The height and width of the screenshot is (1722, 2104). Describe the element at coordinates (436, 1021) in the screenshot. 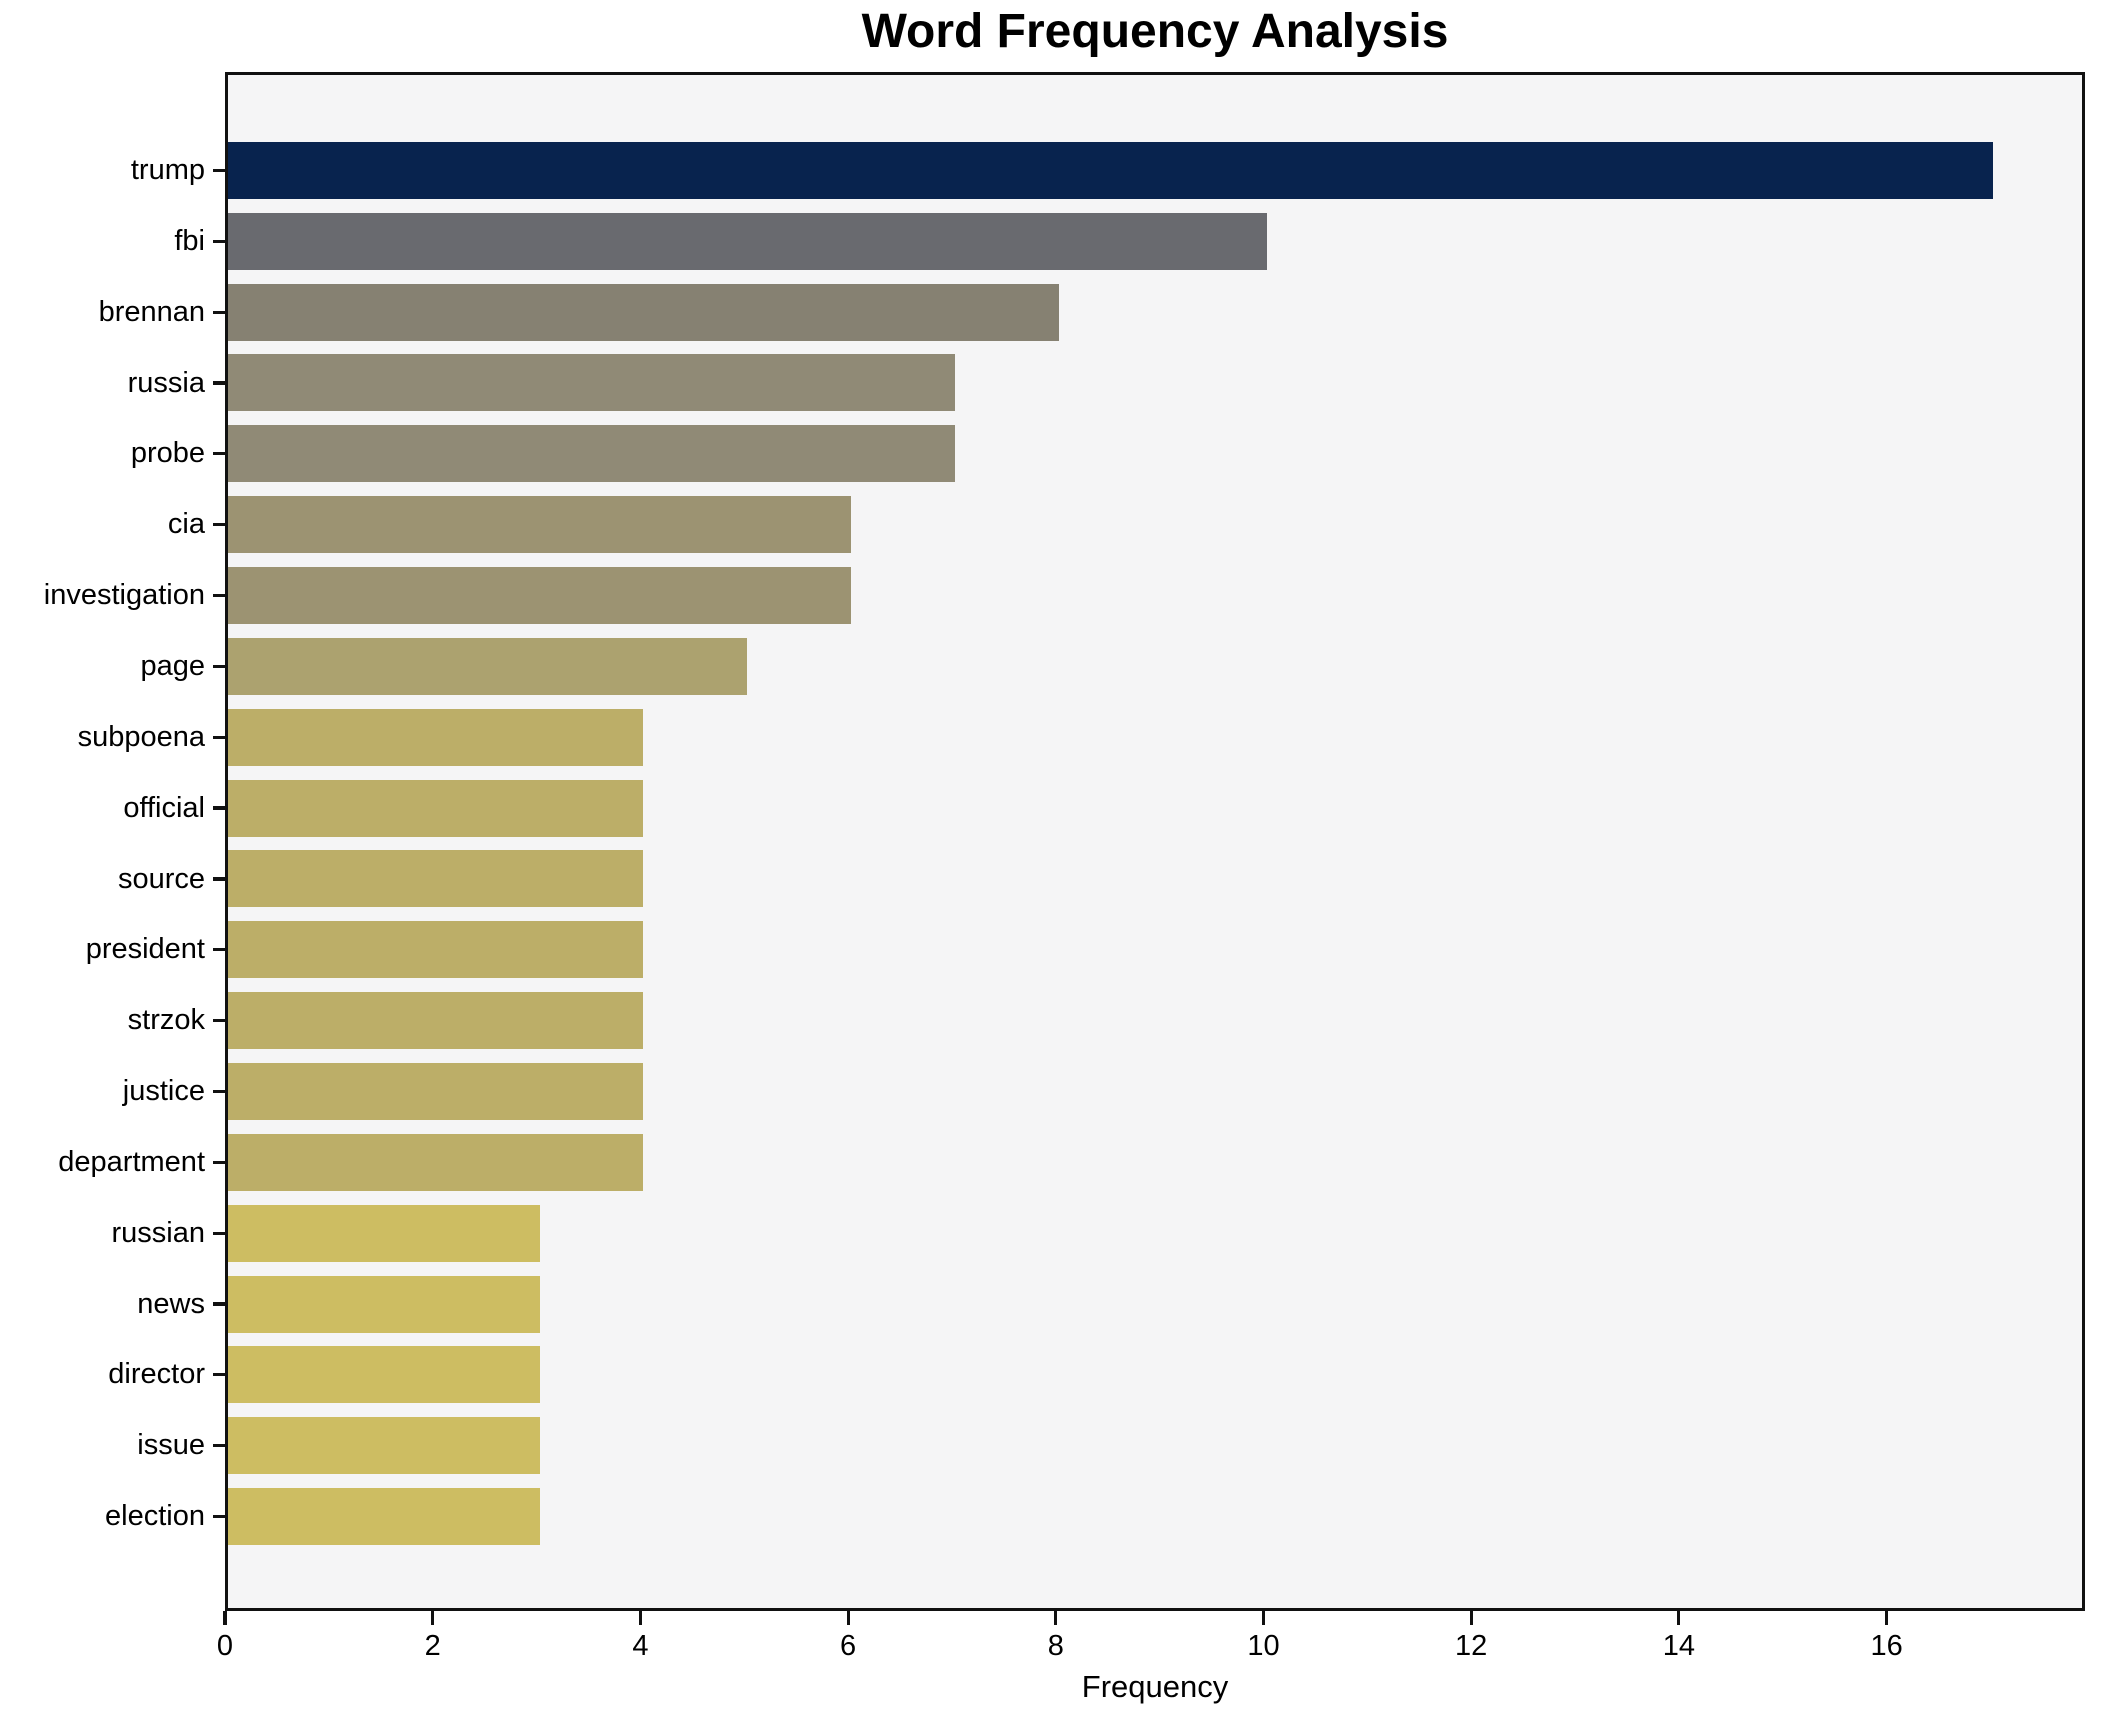

I see `bar-strzok` at that location.